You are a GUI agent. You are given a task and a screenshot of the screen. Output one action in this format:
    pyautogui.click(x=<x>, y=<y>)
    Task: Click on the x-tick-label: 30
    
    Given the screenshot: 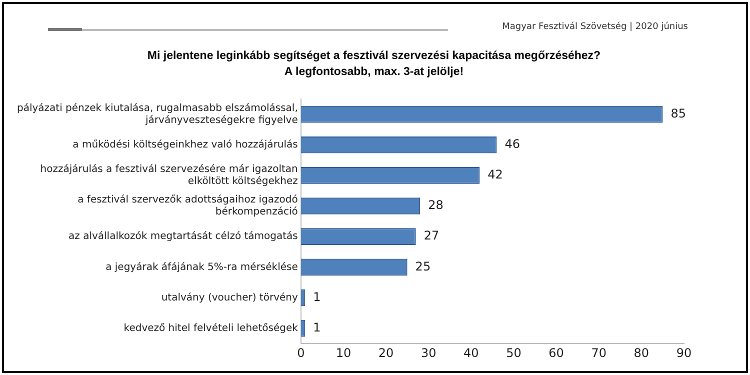 What is the action you would take?
    pyautogui.click(x=428, y=353)
    